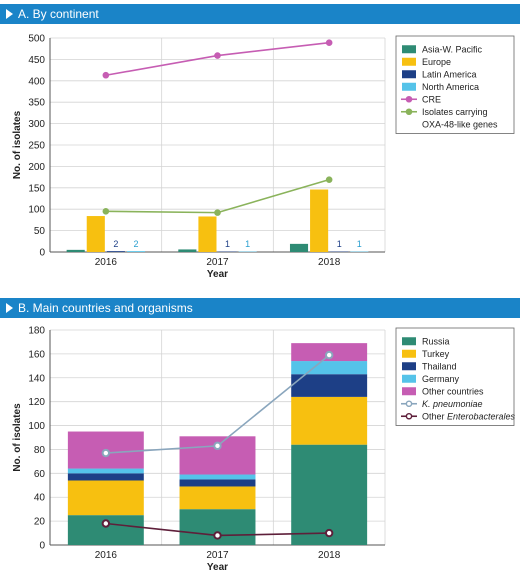  Describe the element at coordinates (36, 354) in the screenshot. I see `y-tick-label: 160` at that location.